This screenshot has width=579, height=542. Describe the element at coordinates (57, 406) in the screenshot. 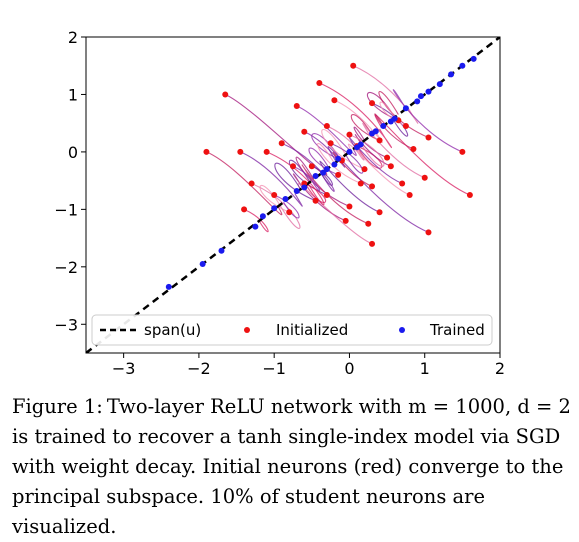

I see `caption-label: Figure 1:` at that location.